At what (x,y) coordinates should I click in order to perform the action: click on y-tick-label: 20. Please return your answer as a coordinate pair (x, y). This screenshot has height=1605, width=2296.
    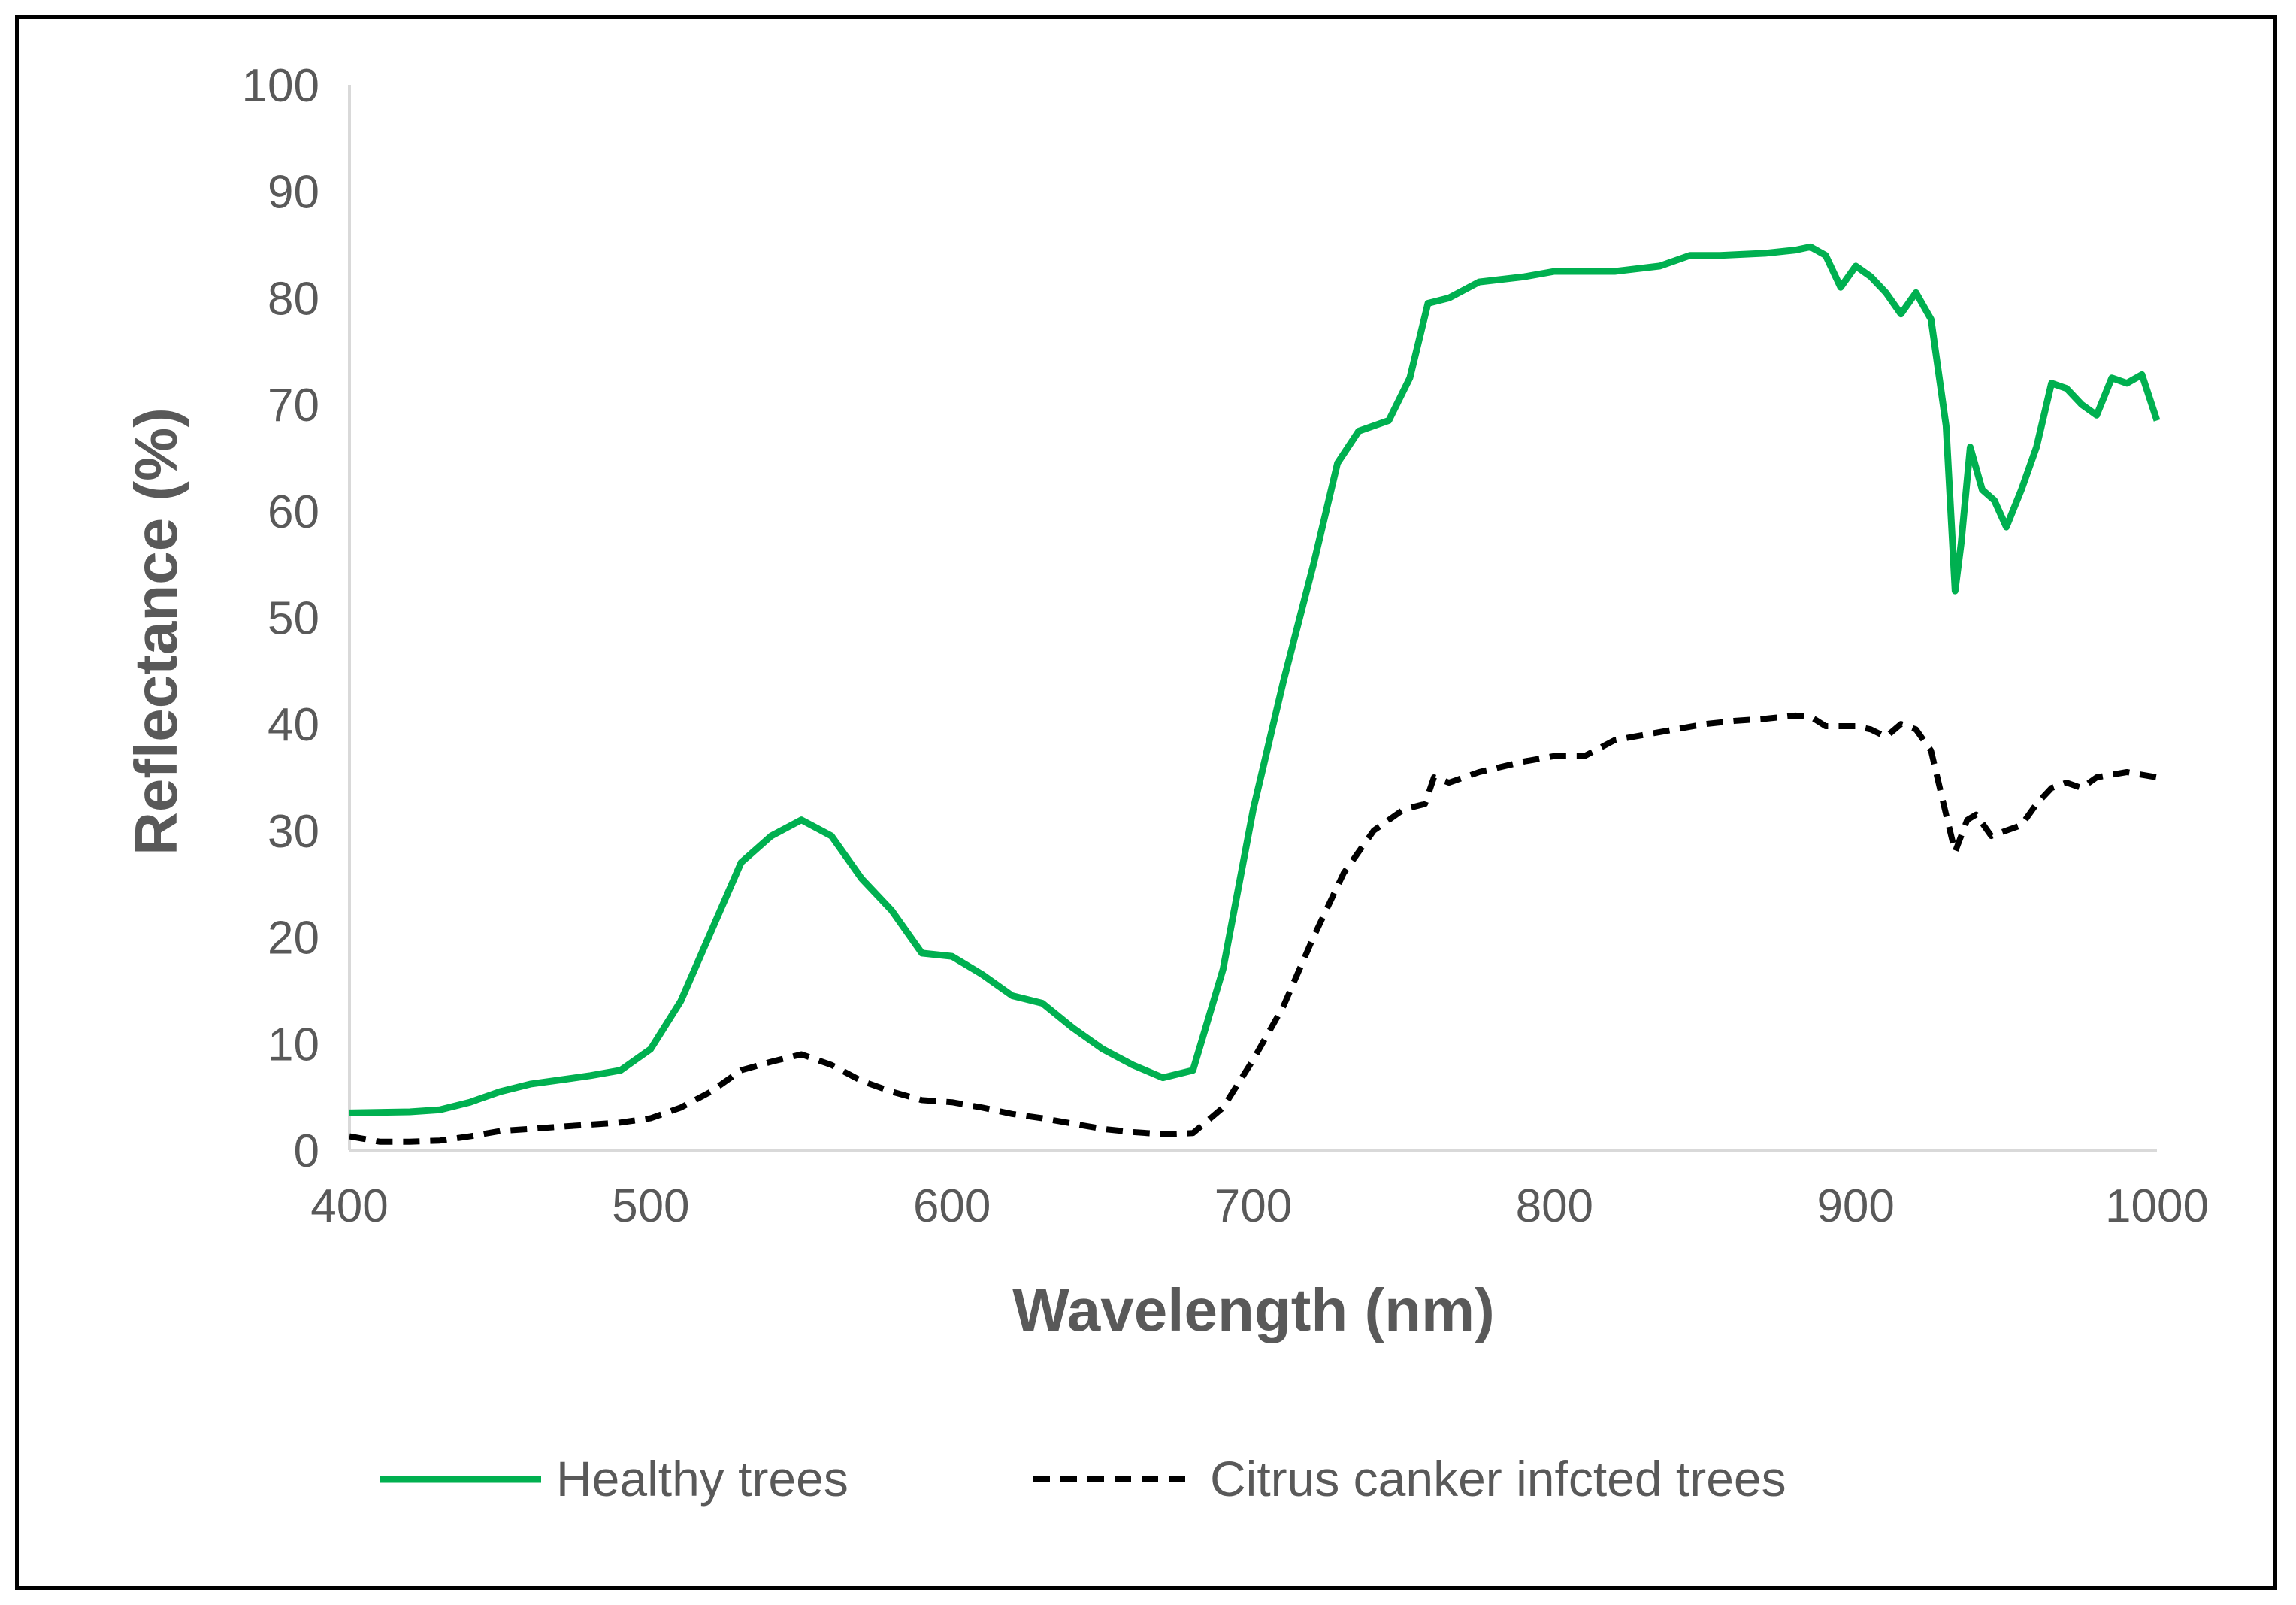
    Looking at the image, I should click on (293, 939).